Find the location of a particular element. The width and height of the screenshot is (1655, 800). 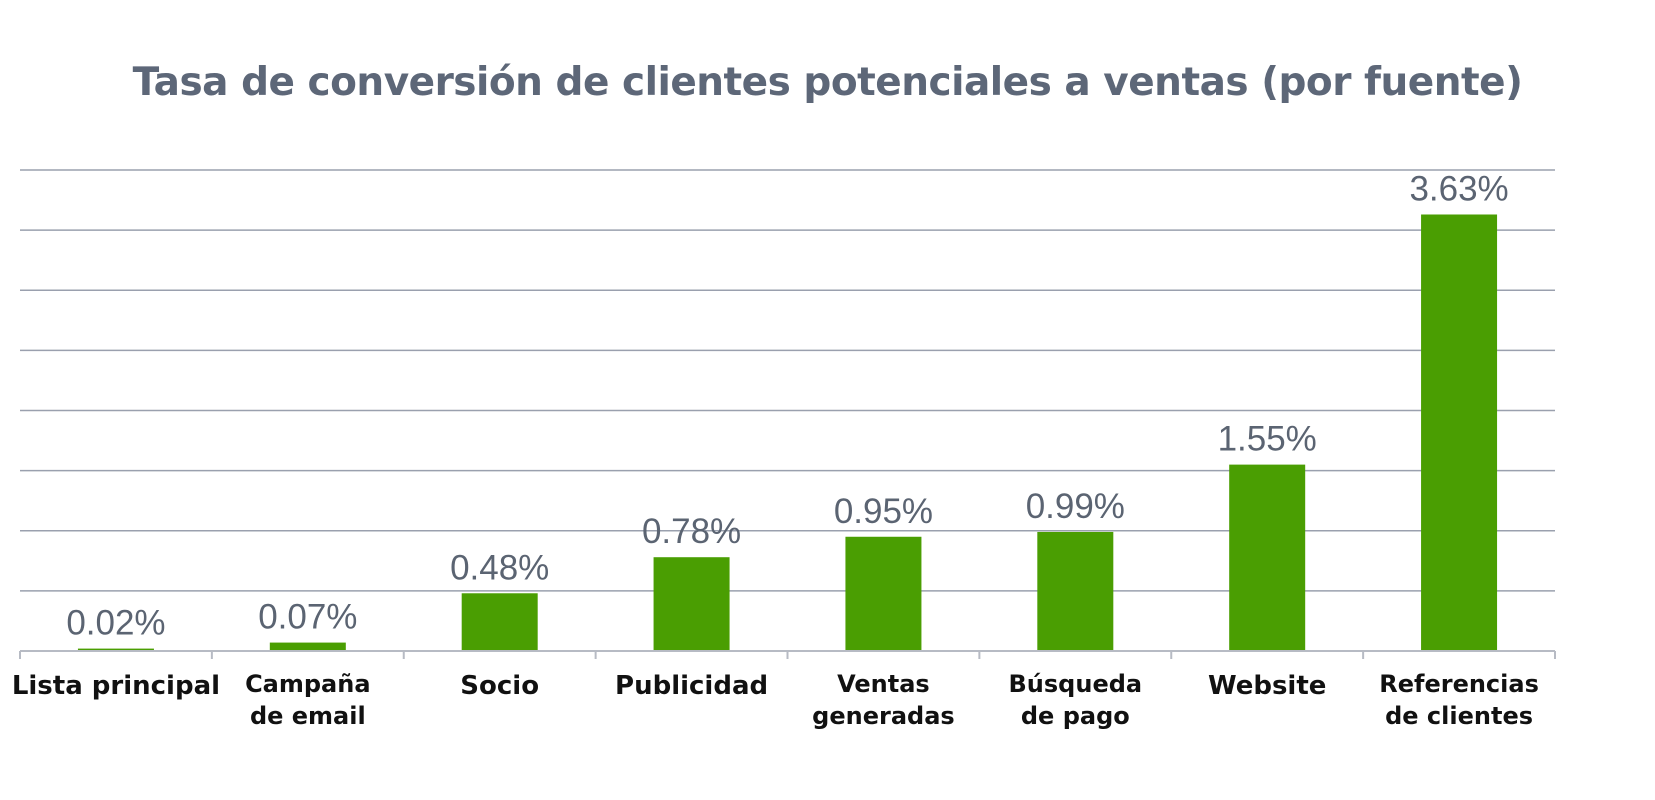

x-tick-label: Búsqueda de pago is located at coordinates (1076, 700).